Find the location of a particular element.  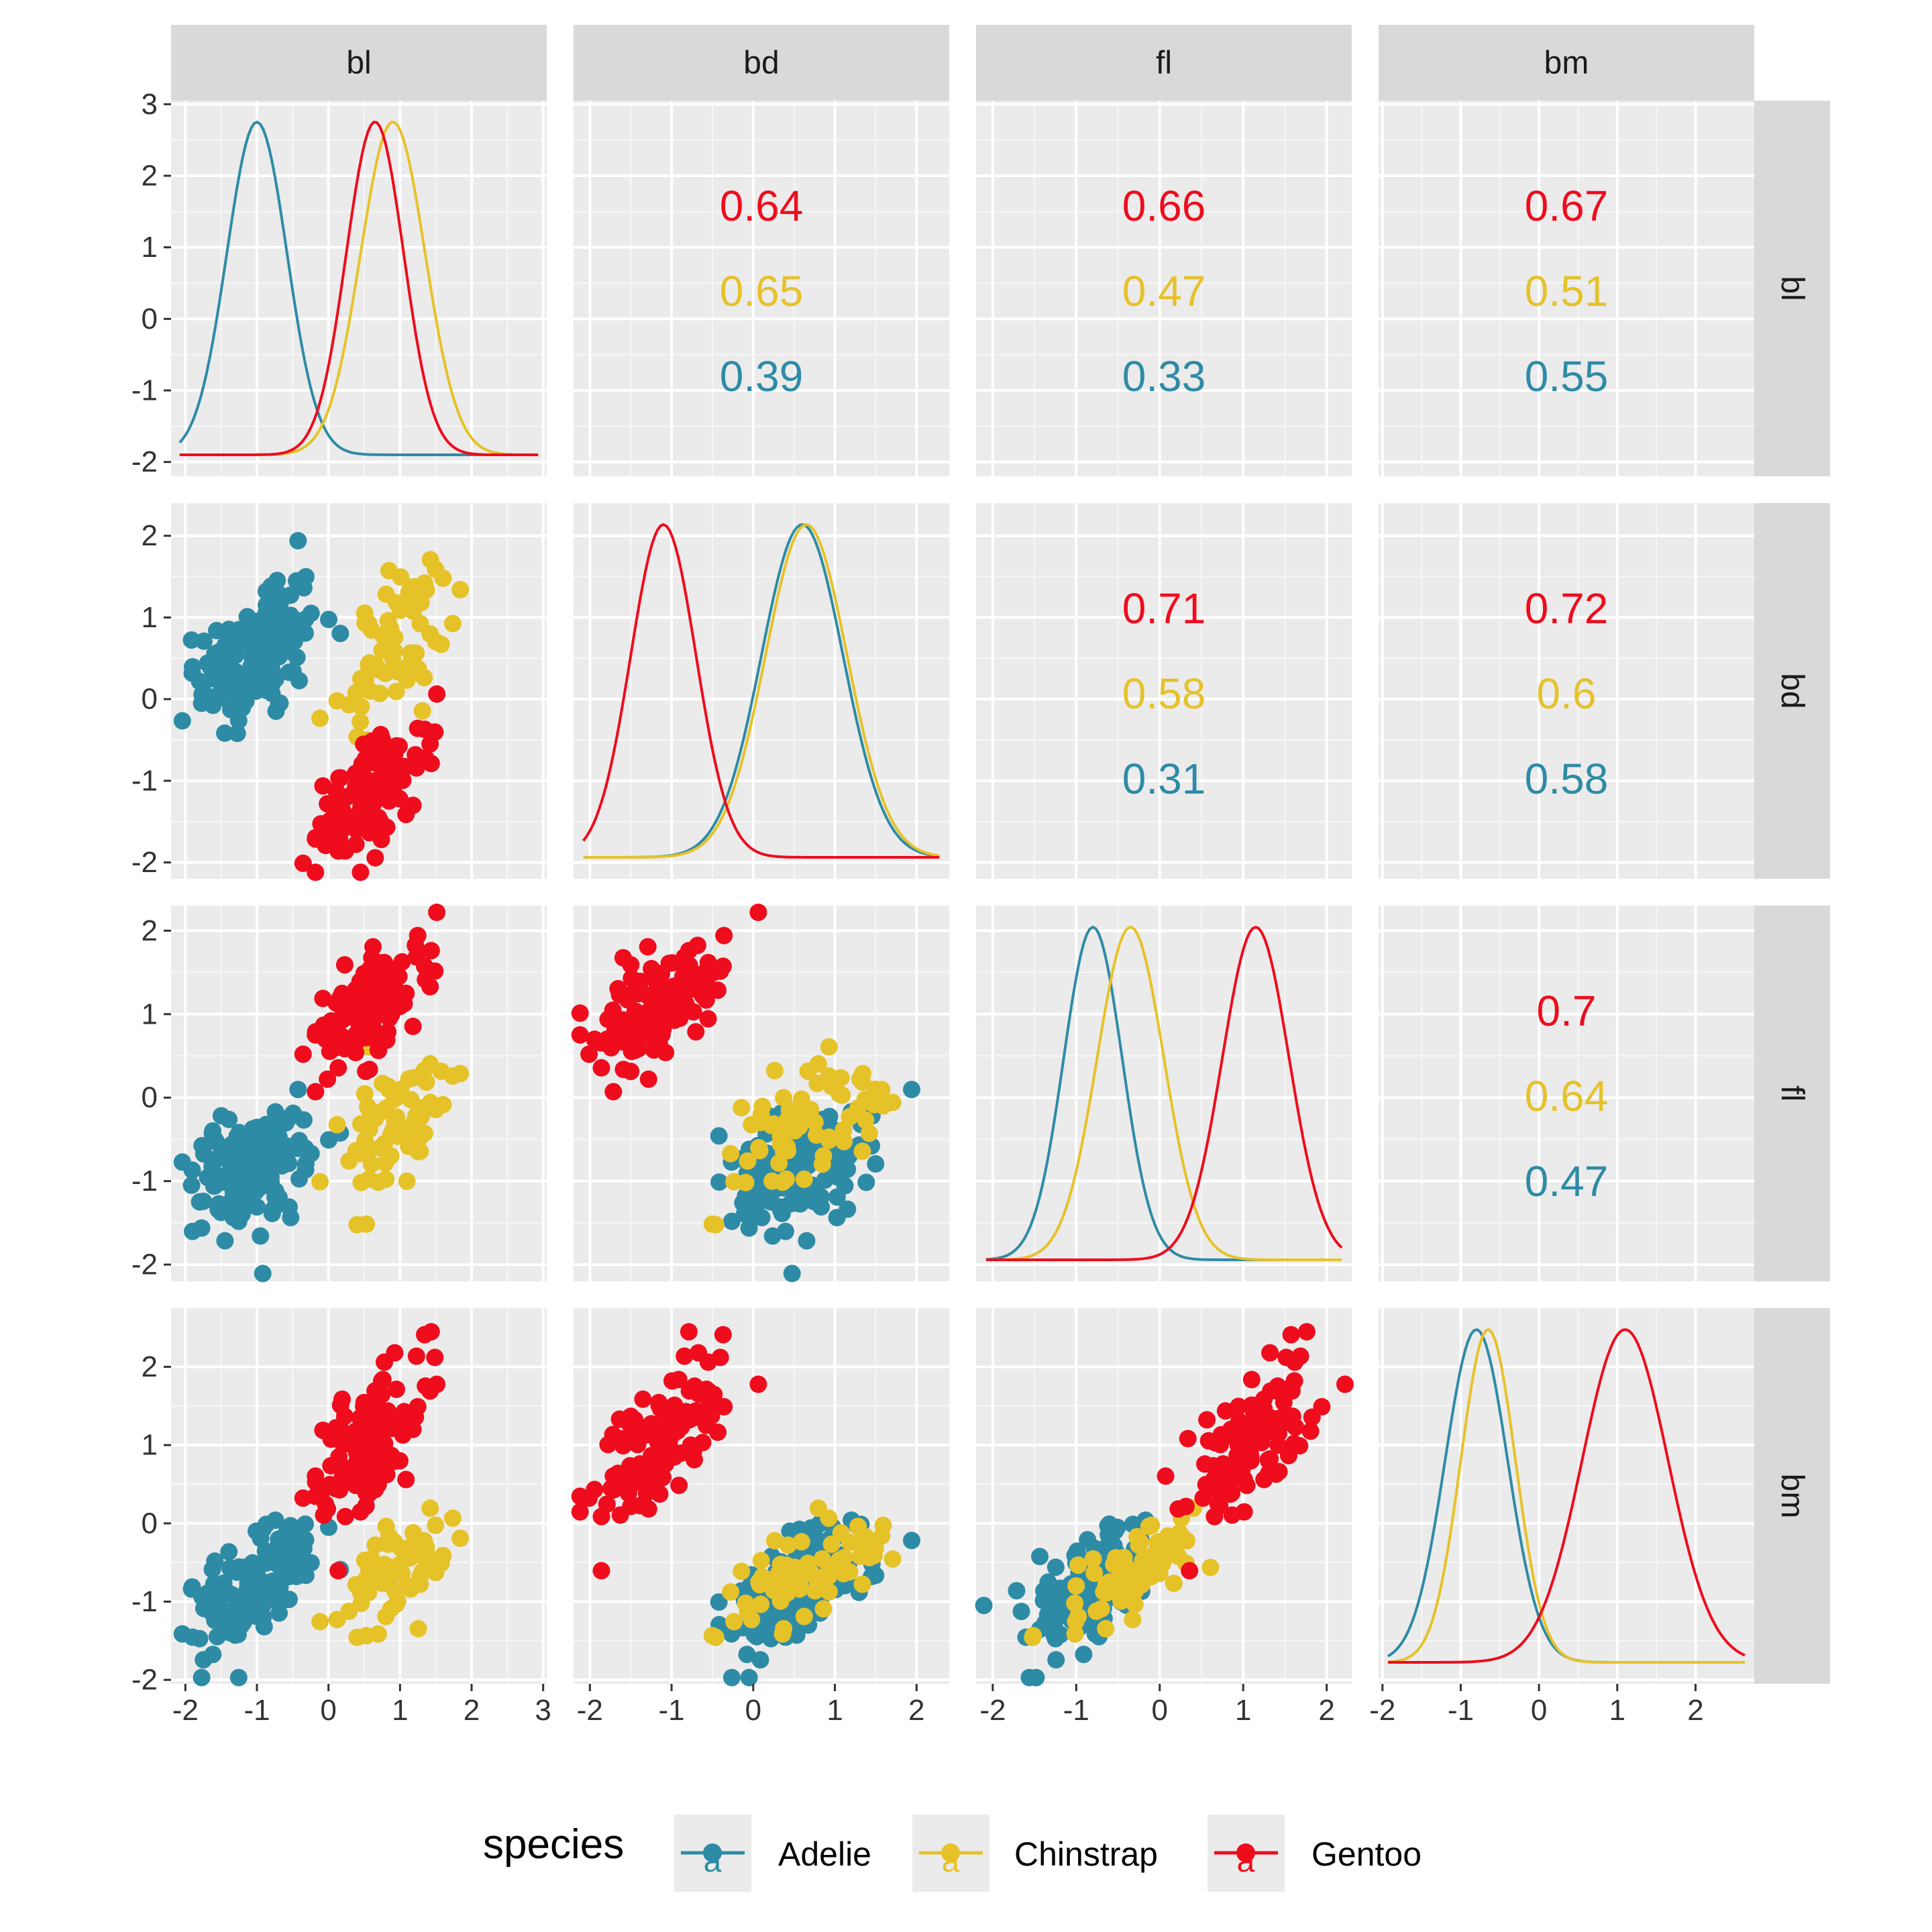

correlation-adelie: 0.39 is located at coordinates (762, 376).